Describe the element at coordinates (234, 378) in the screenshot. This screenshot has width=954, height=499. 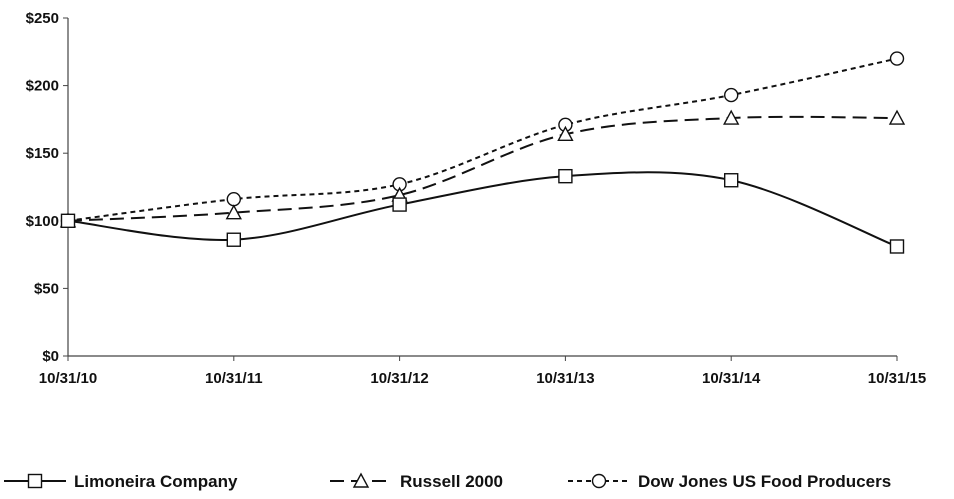
I see `x-tick-label: 10/31/11` at that location.